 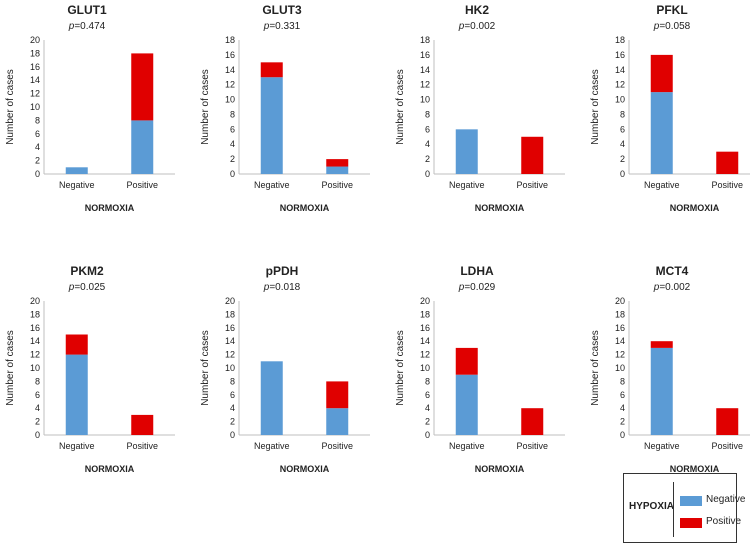 What do you see at coordinates (724, 521) in the screenshot?
I see `legend-label-positive: Positive` at bounding box center [724, 521].